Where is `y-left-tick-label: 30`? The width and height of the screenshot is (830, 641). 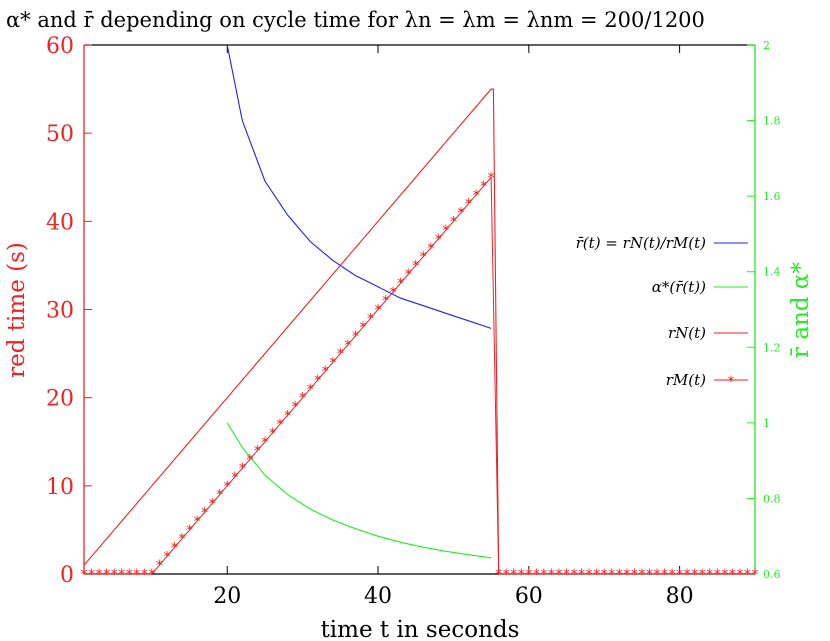 y-left-tick-label: 30 is located at coordinates (60, 311).